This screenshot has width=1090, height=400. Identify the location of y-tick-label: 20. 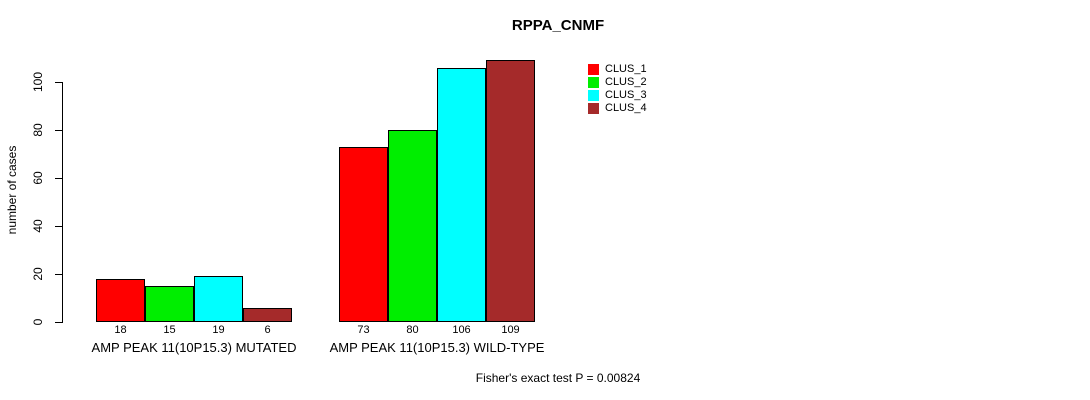
(38, 274).